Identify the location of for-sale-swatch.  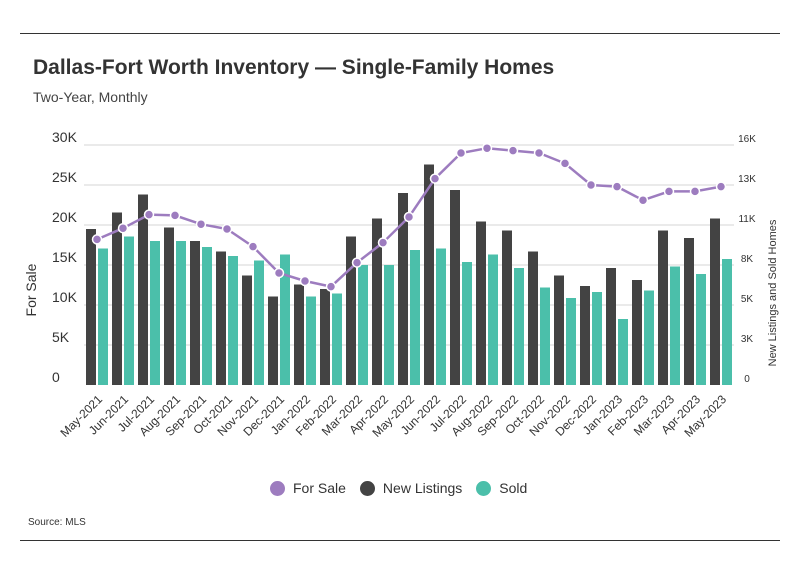
(277, 488).